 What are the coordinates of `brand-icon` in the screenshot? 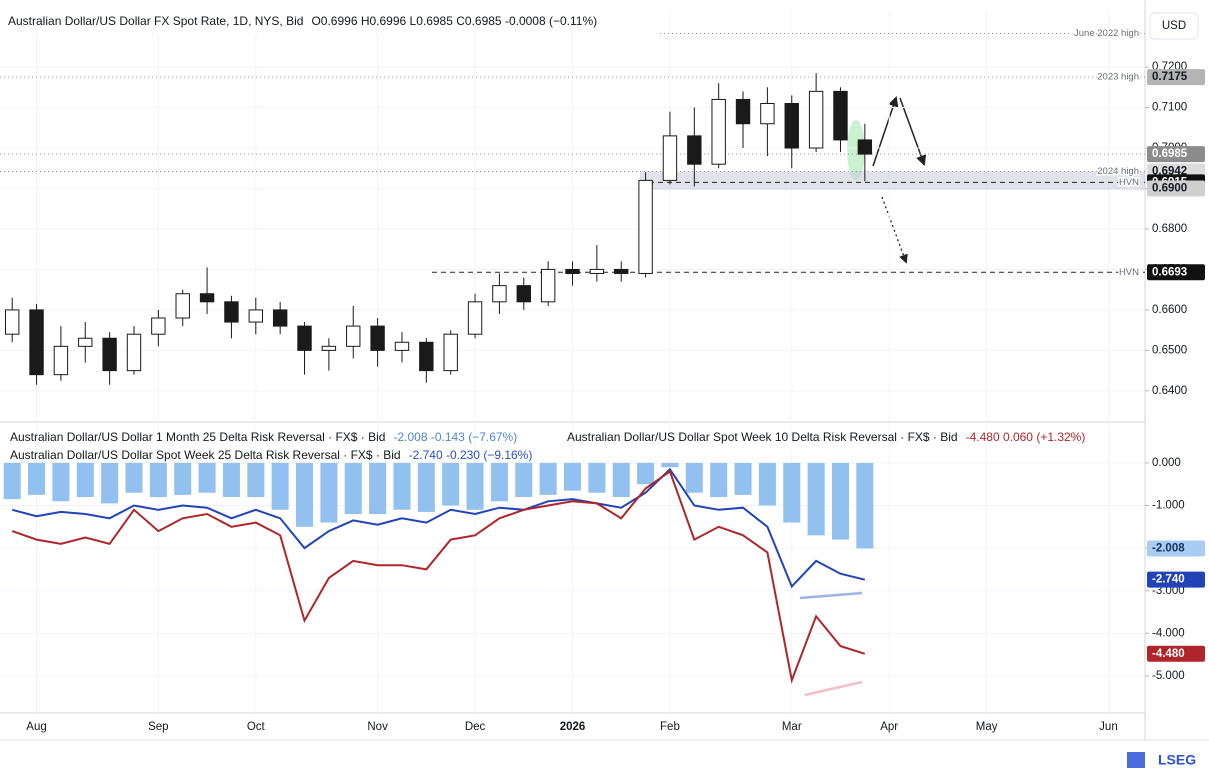 It's located at (1136, 760).